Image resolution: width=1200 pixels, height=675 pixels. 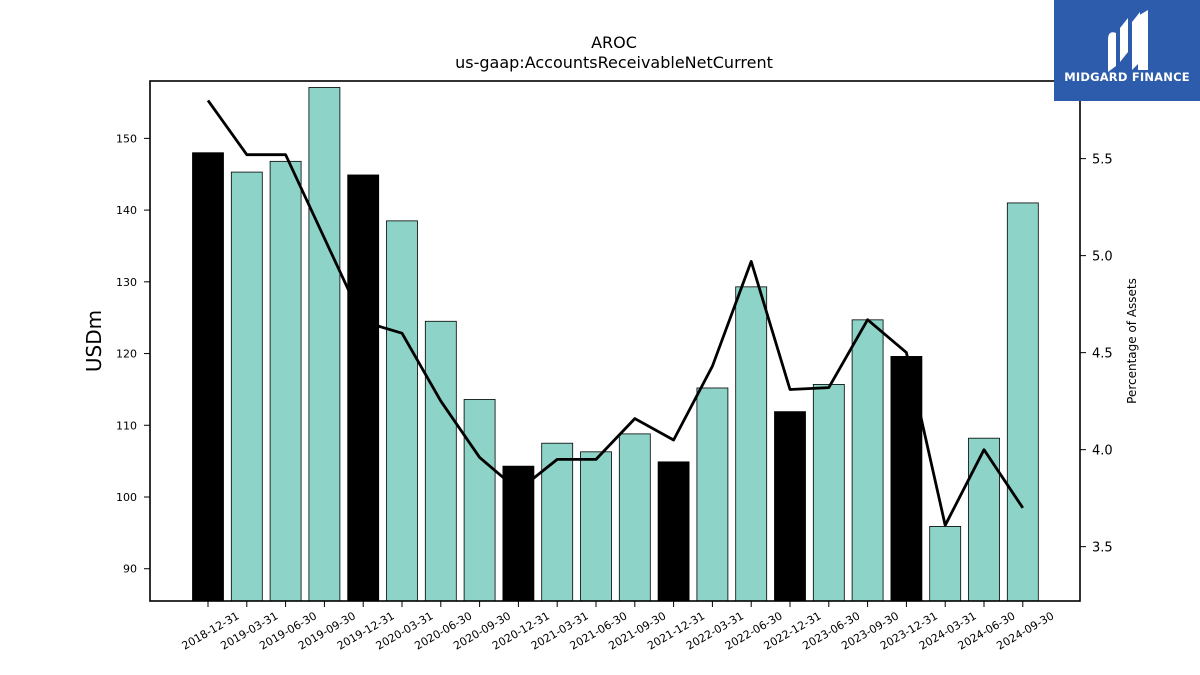 I want to click on y-tick-label: 150, so click(x=126, y=138).